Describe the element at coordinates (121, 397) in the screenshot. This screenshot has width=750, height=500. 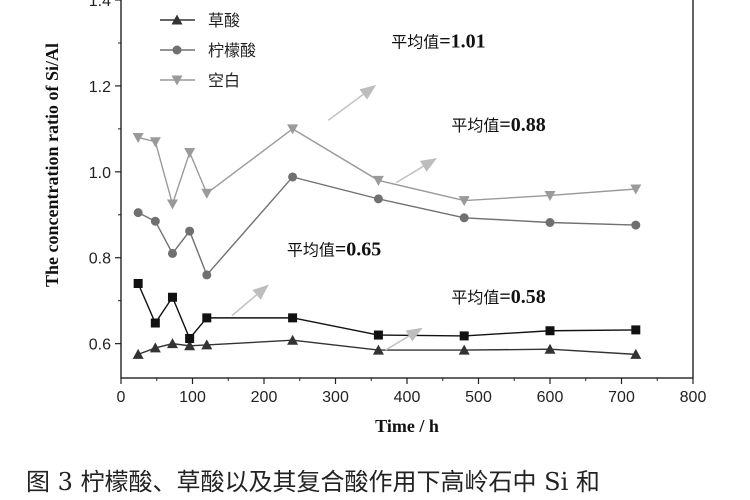
I see `x-tick-label: 0` at that location.